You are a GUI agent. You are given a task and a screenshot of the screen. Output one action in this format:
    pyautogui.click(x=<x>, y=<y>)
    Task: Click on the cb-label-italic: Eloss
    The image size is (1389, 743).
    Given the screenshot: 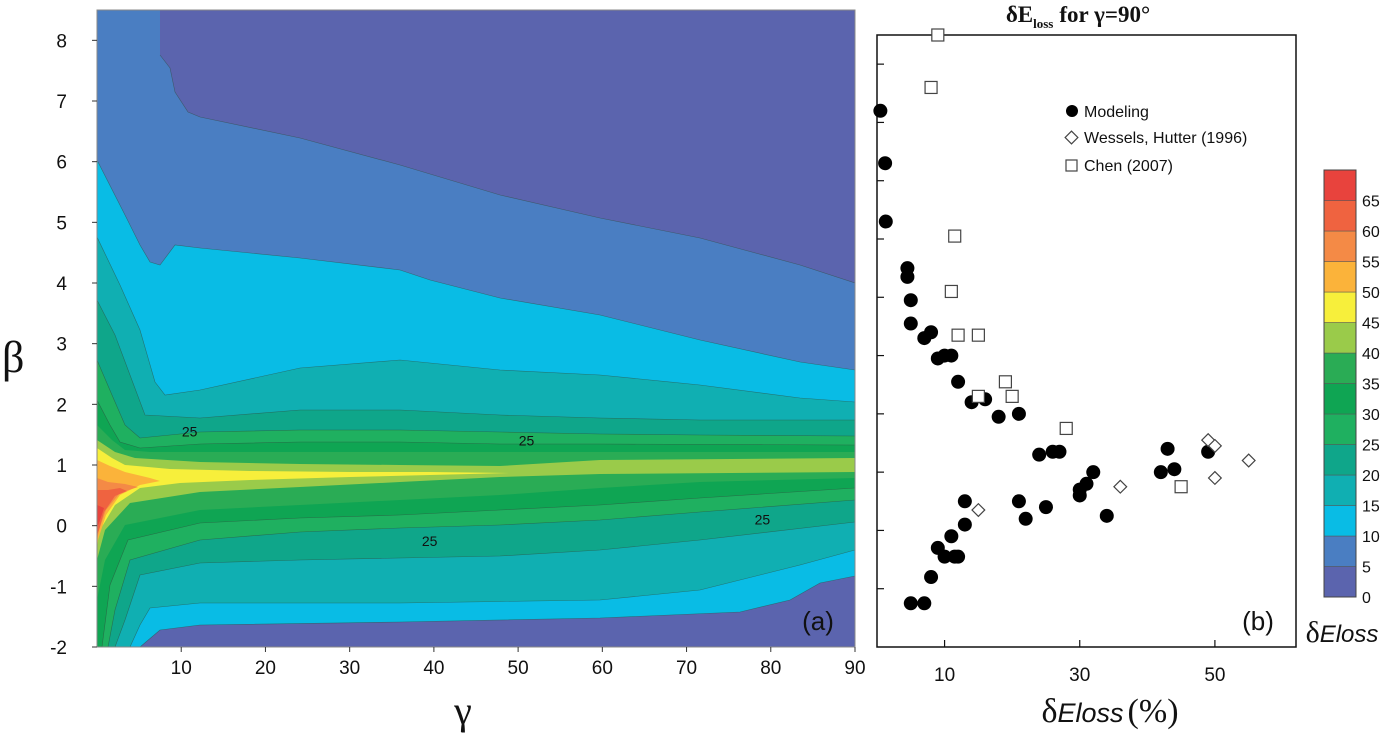 What is the action you would take?
    pyautogui.click(x=1349, y=634)
    